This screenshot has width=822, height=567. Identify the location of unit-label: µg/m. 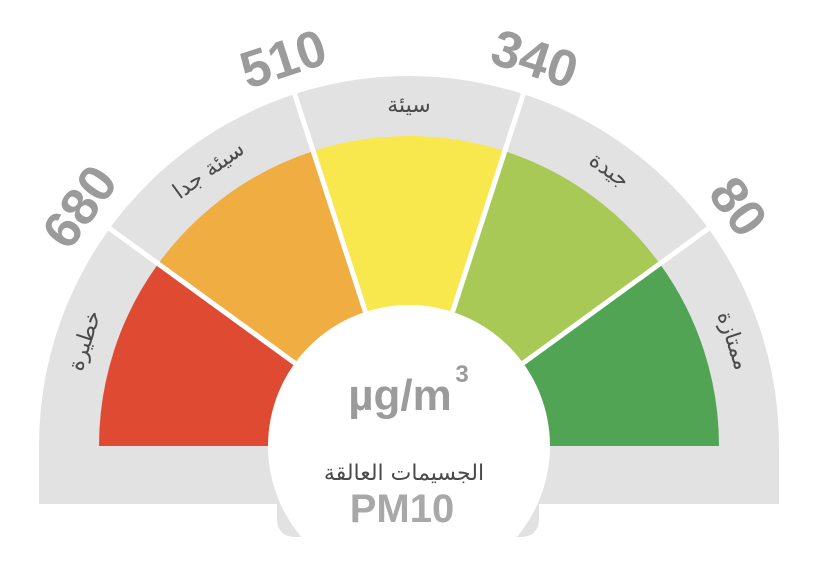
(400, 395).